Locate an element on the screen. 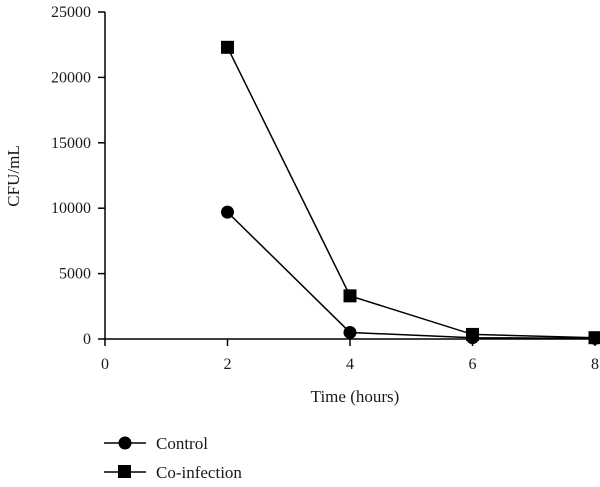 The height and width of the screenshot is (487, 600). y-tick-label: 15000 is located at coordinates (71, 143).